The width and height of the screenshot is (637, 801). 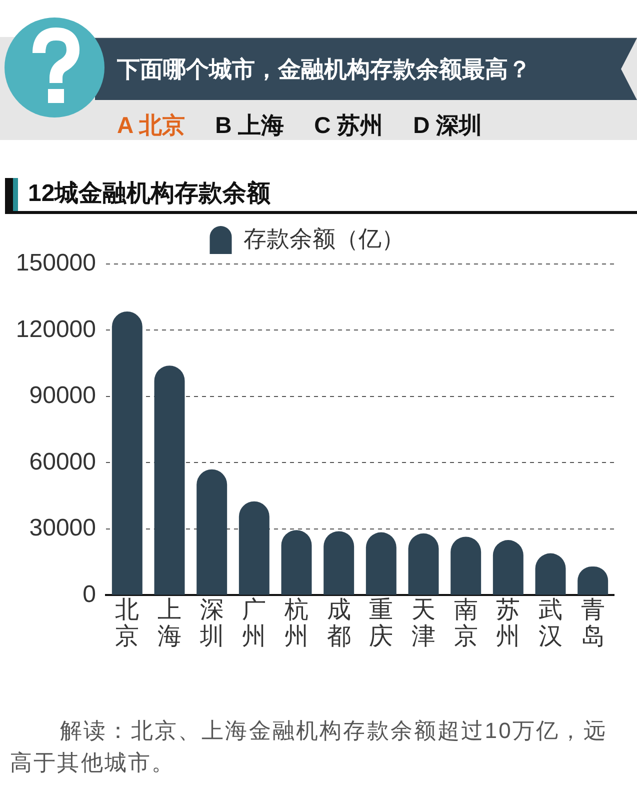 I want to click on x-tick-label: 上海, so click(x=170, y=623).